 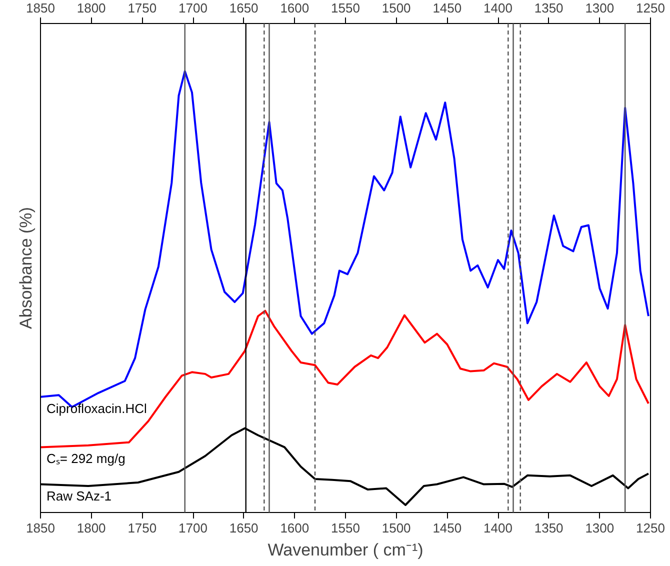 What do you see at coordinates (498, 528) in the screenshot?
I see `x2-tick-label: 1400` at bounding box center [498, 528].